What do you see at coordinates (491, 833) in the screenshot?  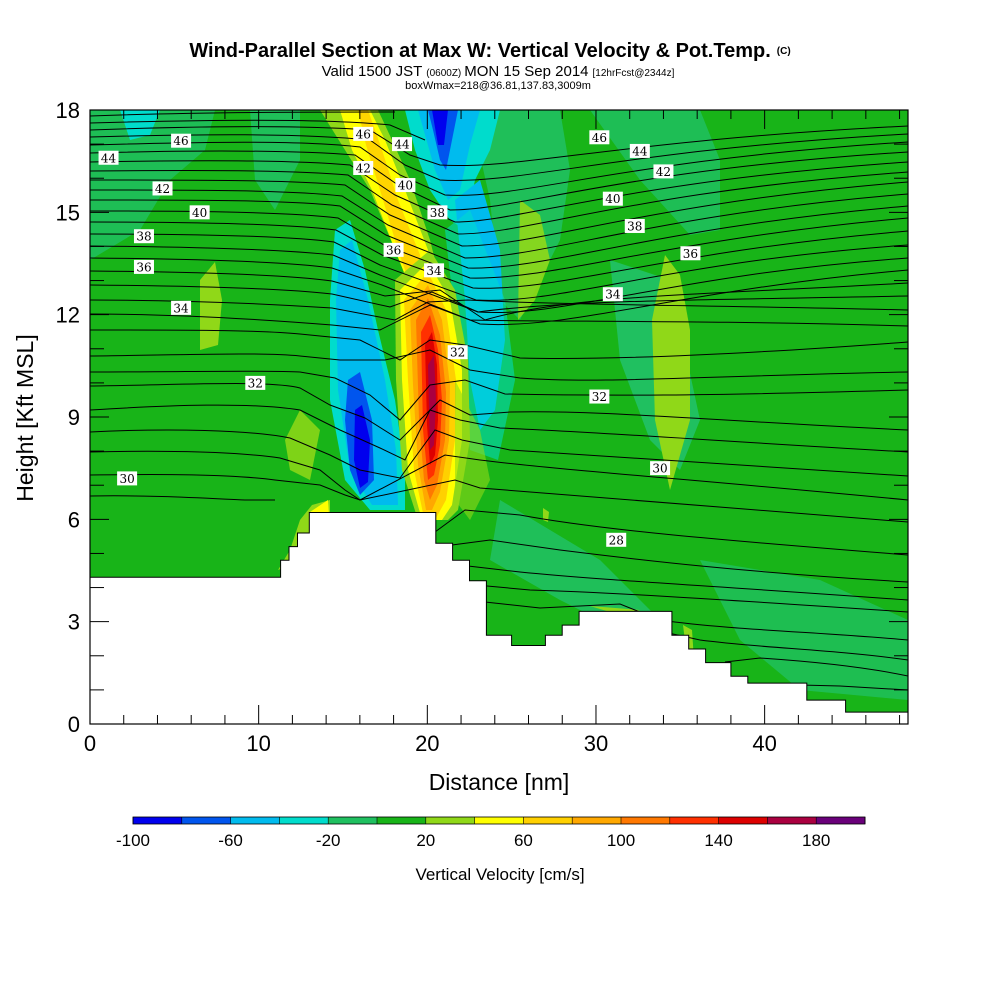 I see `colorbar: -100 -60 -20 20 60 100 140 180` at bounding box center [491, 833].